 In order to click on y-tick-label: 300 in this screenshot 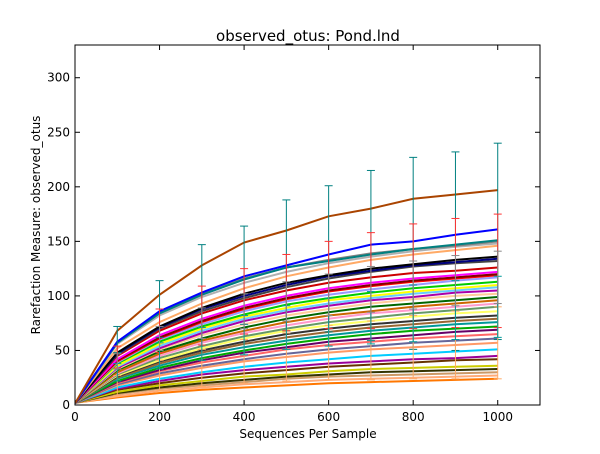, I will do `click(58, 78)`.